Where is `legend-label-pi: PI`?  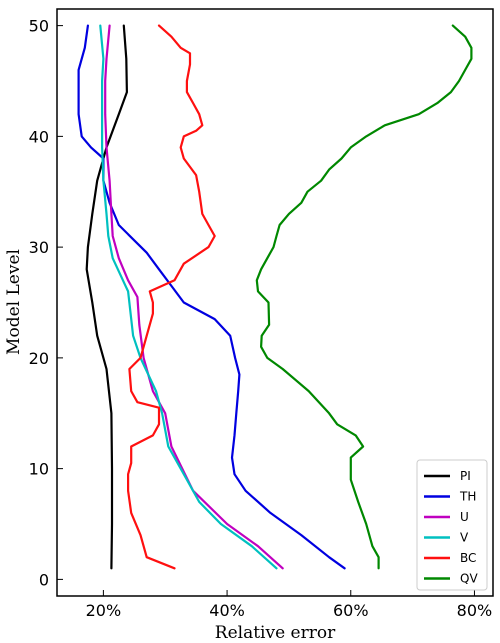 legend-label-pi: PI is located at coordinates (465, 476).